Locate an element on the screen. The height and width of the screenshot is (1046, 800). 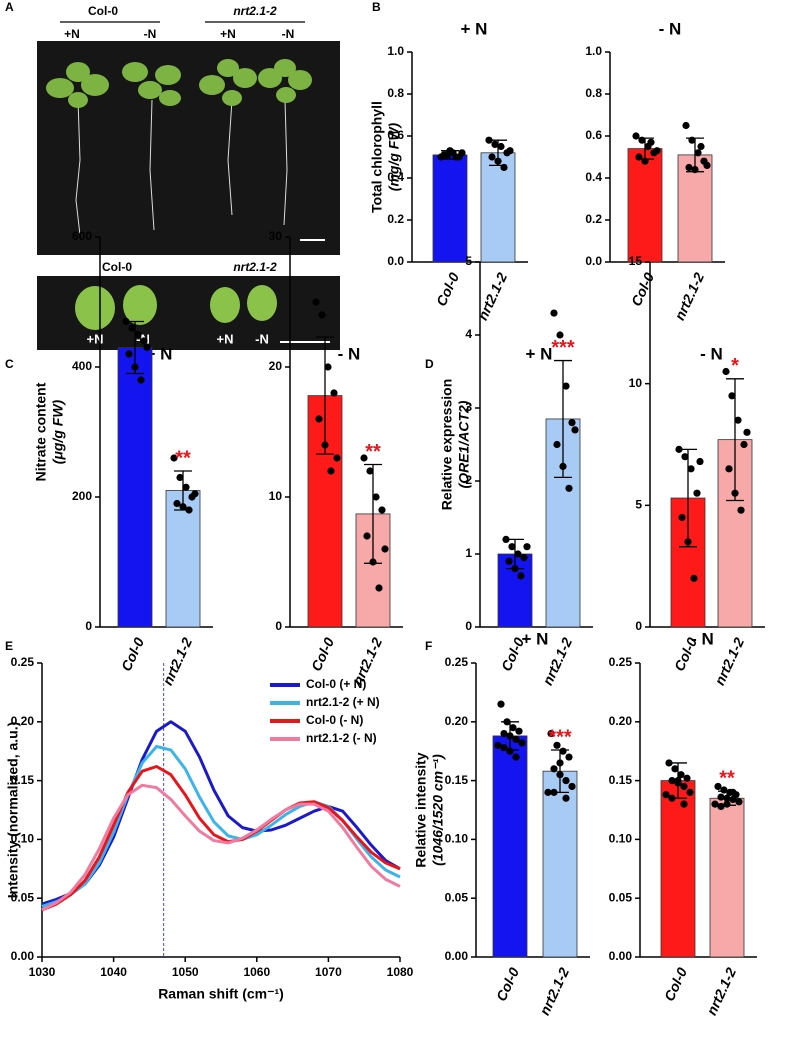
y-axis-label: (1046/1520 cm⁻¹) is located at coordinates (438, 810).